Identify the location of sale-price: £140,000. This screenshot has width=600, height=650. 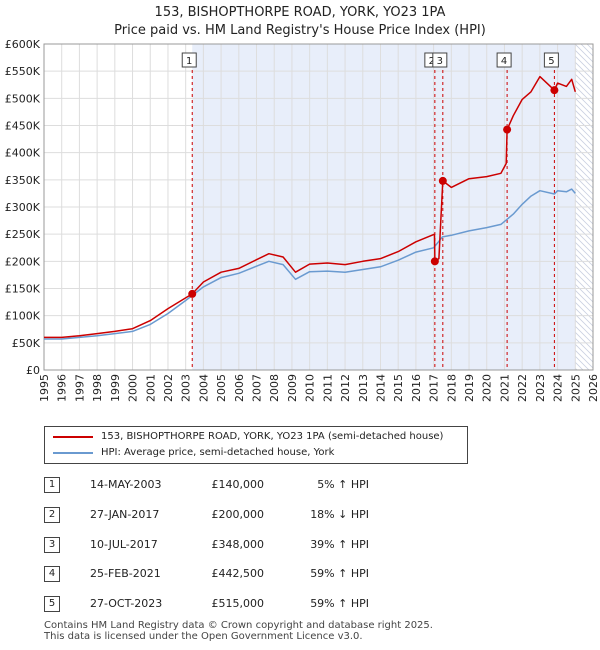
(238, 484).